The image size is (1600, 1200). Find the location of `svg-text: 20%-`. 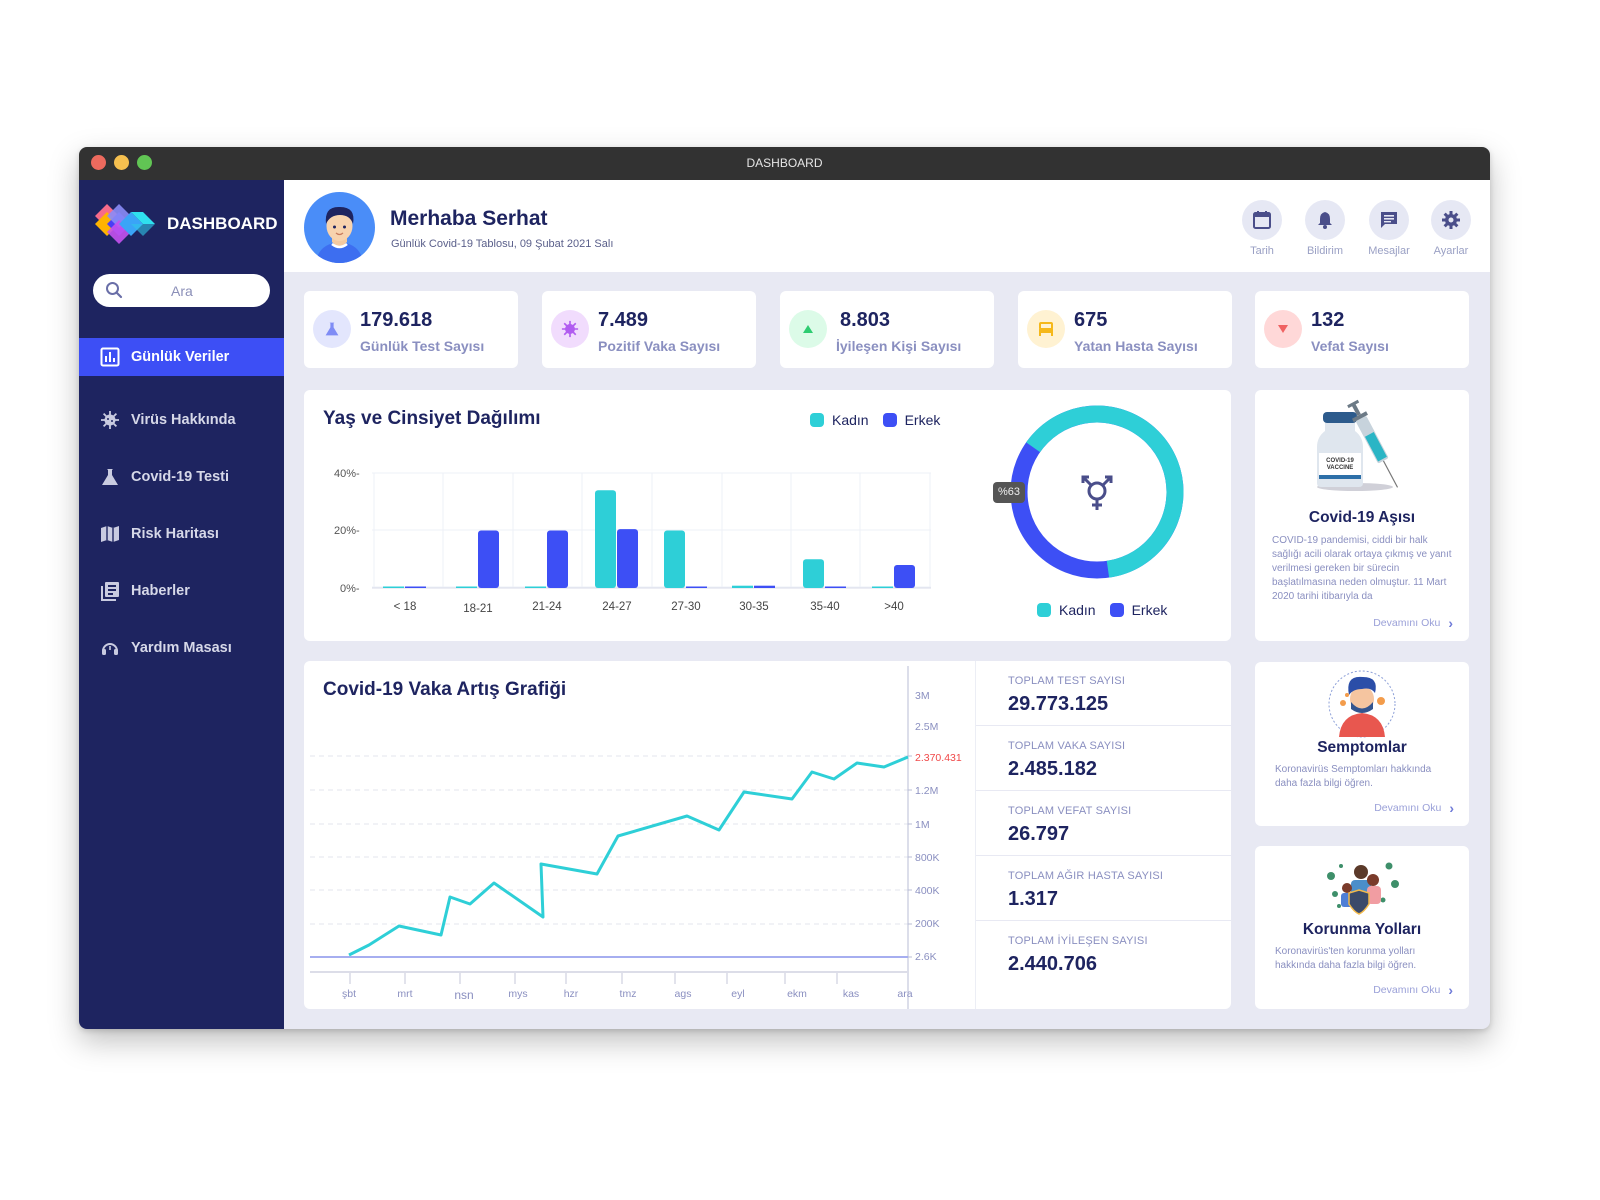

svg-text: 20%- is located at coordinates (347, 531).